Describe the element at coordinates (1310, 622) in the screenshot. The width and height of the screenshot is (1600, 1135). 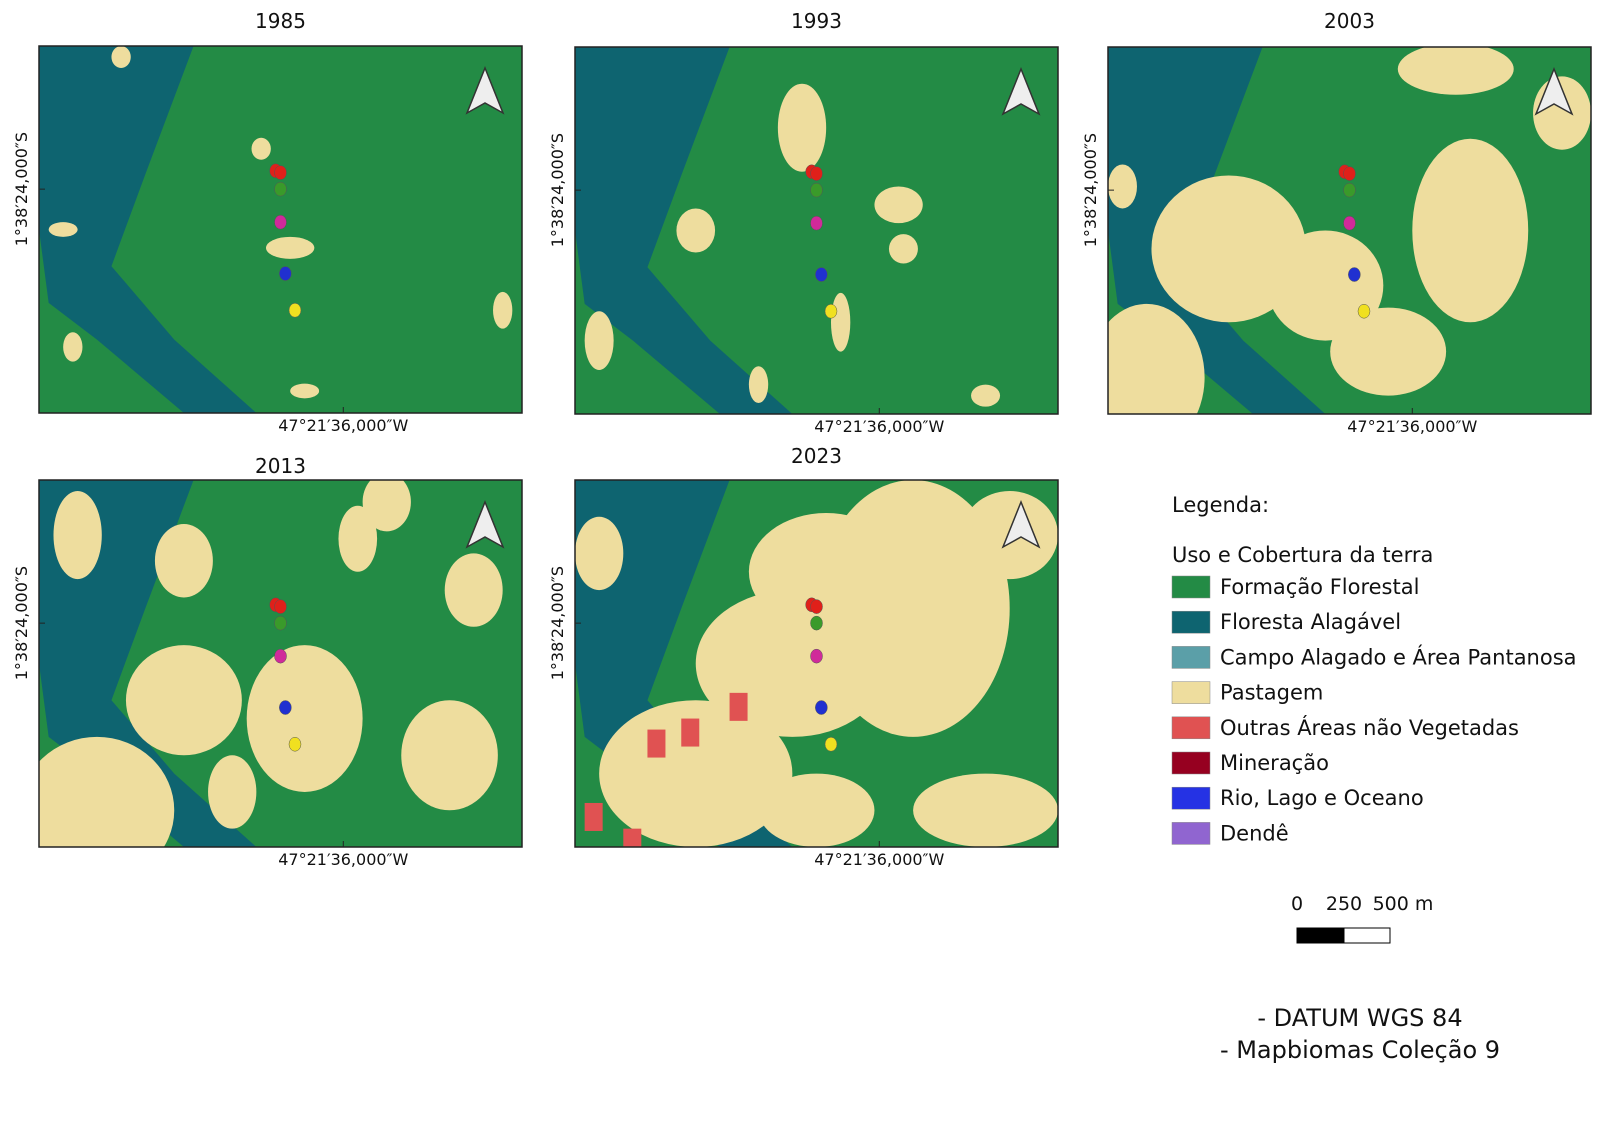
I see `legend-label: Floresta Alagável` at that location.